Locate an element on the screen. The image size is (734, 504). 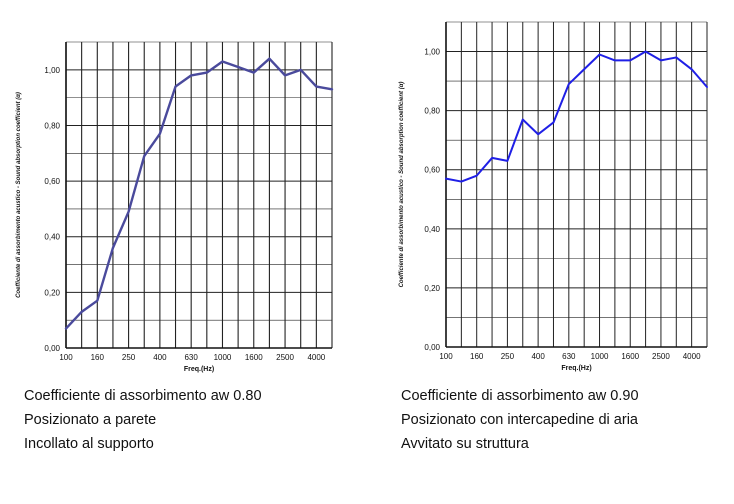
chart-1-x-axis-title: Freq.(Hz) is located at coordinates (576, 368).